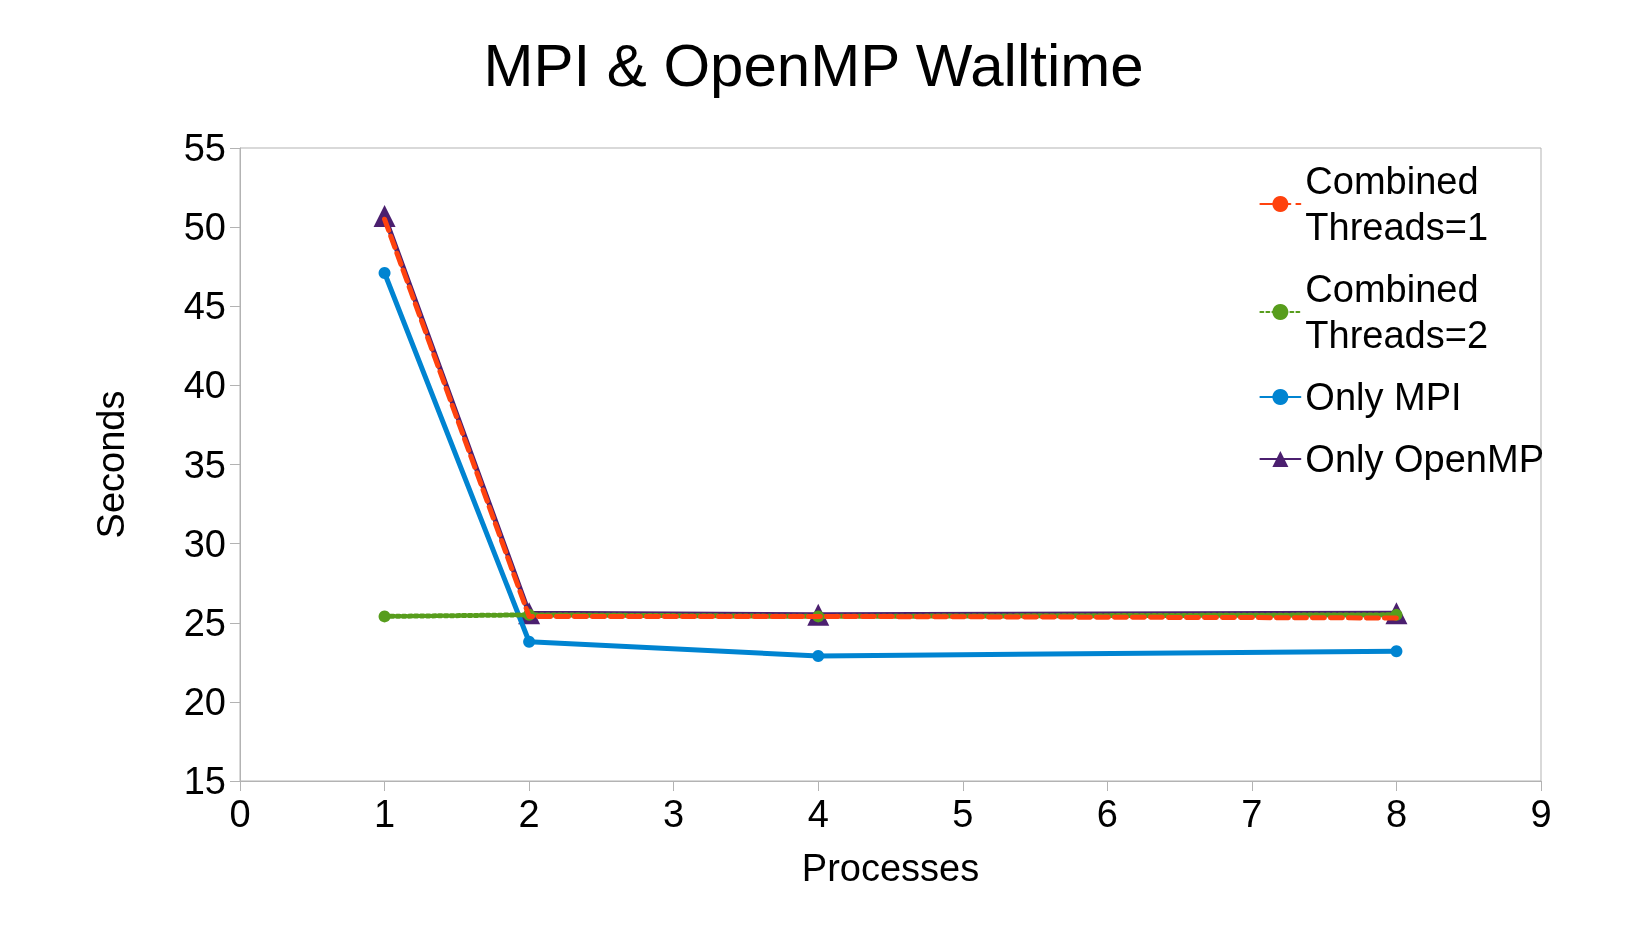 The image size is (1627, 950). What do you see at coordinates (674, 814) in the screenshot?
I see `x-tick-label: 3` at bounding box center [674, 814].